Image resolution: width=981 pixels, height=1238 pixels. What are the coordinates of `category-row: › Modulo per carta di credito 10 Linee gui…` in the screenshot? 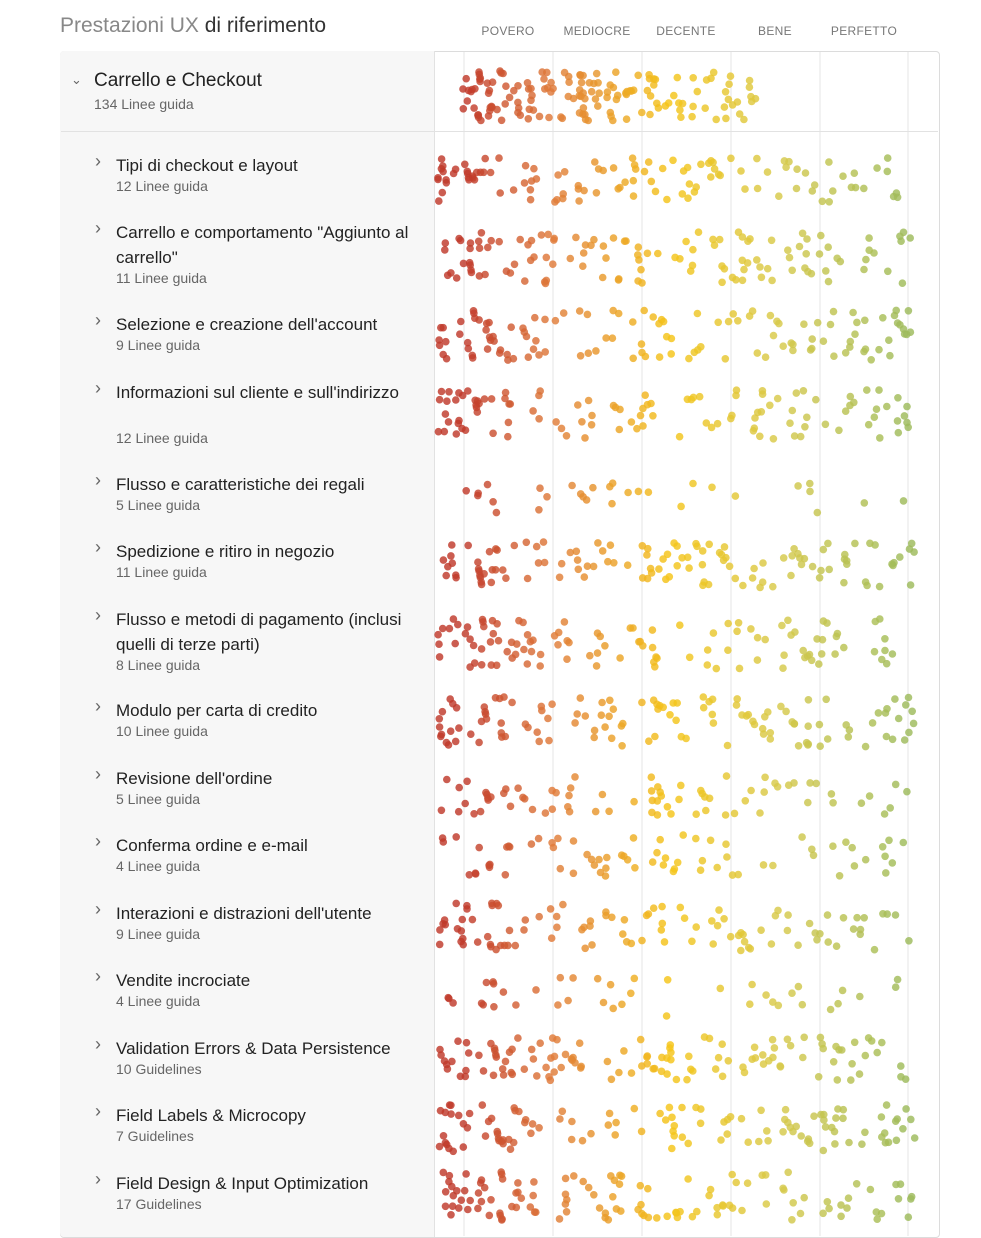 It's located at (260, 727).